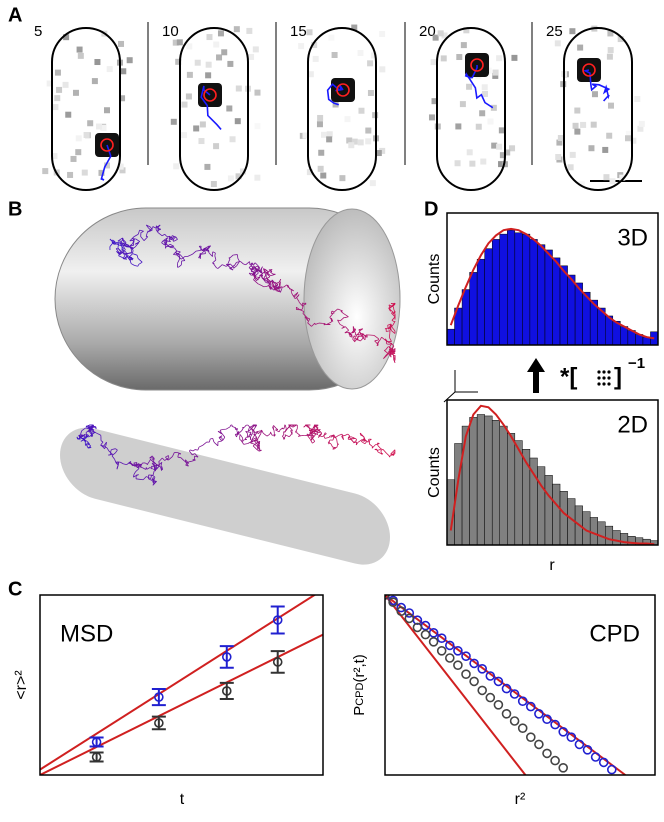 The image size is (664, 822). Describe the element at coordinates (568, 376) in the screenshot. I see `operator: *[` at that location.